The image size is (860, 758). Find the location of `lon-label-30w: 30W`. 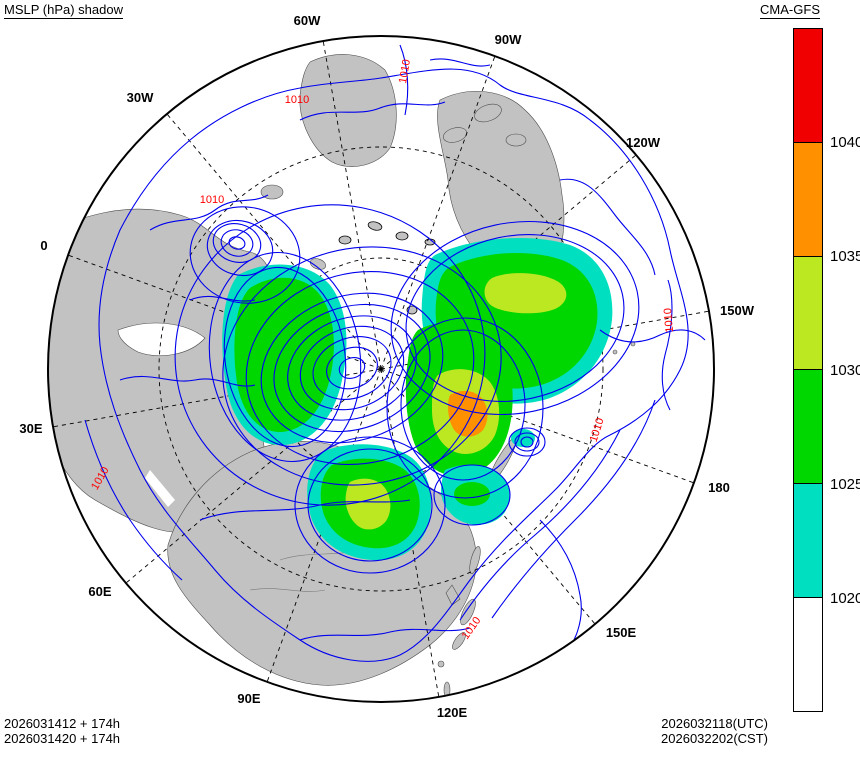

lon-label-30w: 30W is located at coordinates (140, 97).